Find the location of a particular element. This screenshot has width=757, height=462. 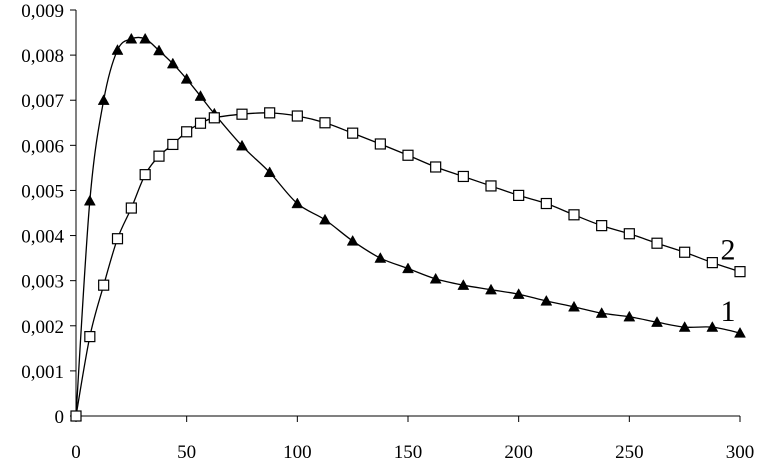

x-tick-label: 200 is located at coordinates (518, 452).